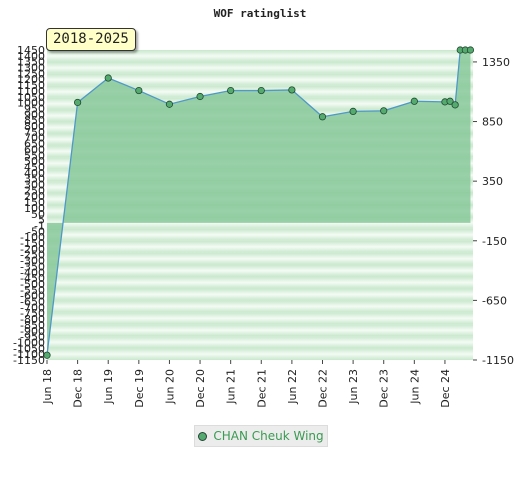 The height and width of the screenshot is (480, 520). I want to click on left-tick-label: -1100, so click(29, 354).